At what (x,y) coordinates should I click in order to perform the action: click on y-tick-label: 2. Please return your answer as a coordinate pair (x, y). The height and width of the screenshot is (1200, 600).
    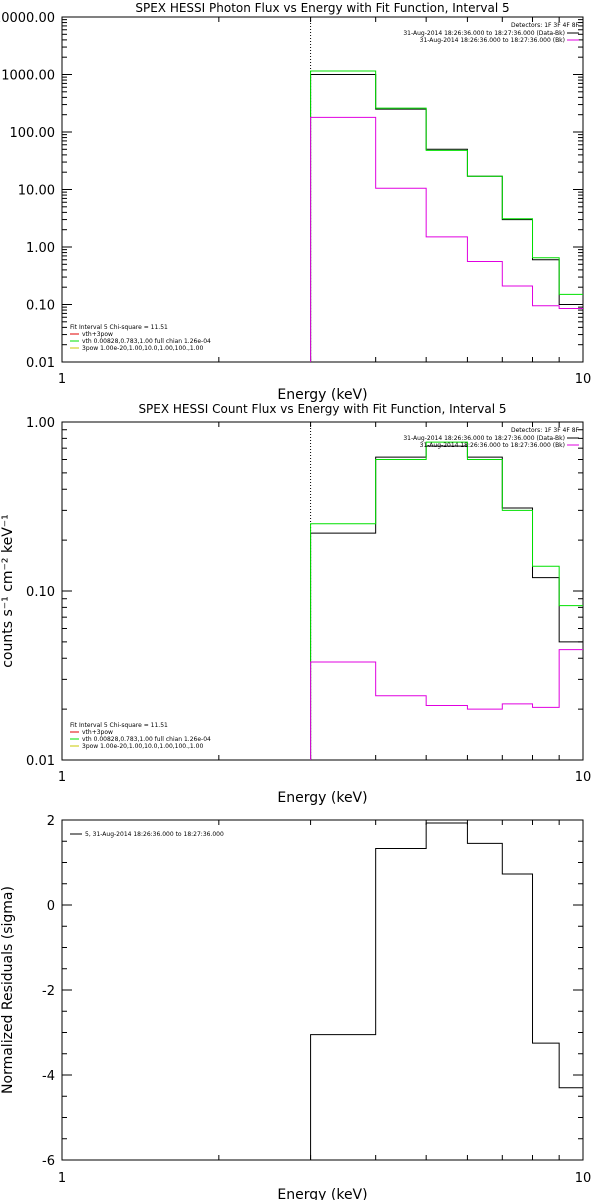
    Looking at the image, I should click on (51, 821).